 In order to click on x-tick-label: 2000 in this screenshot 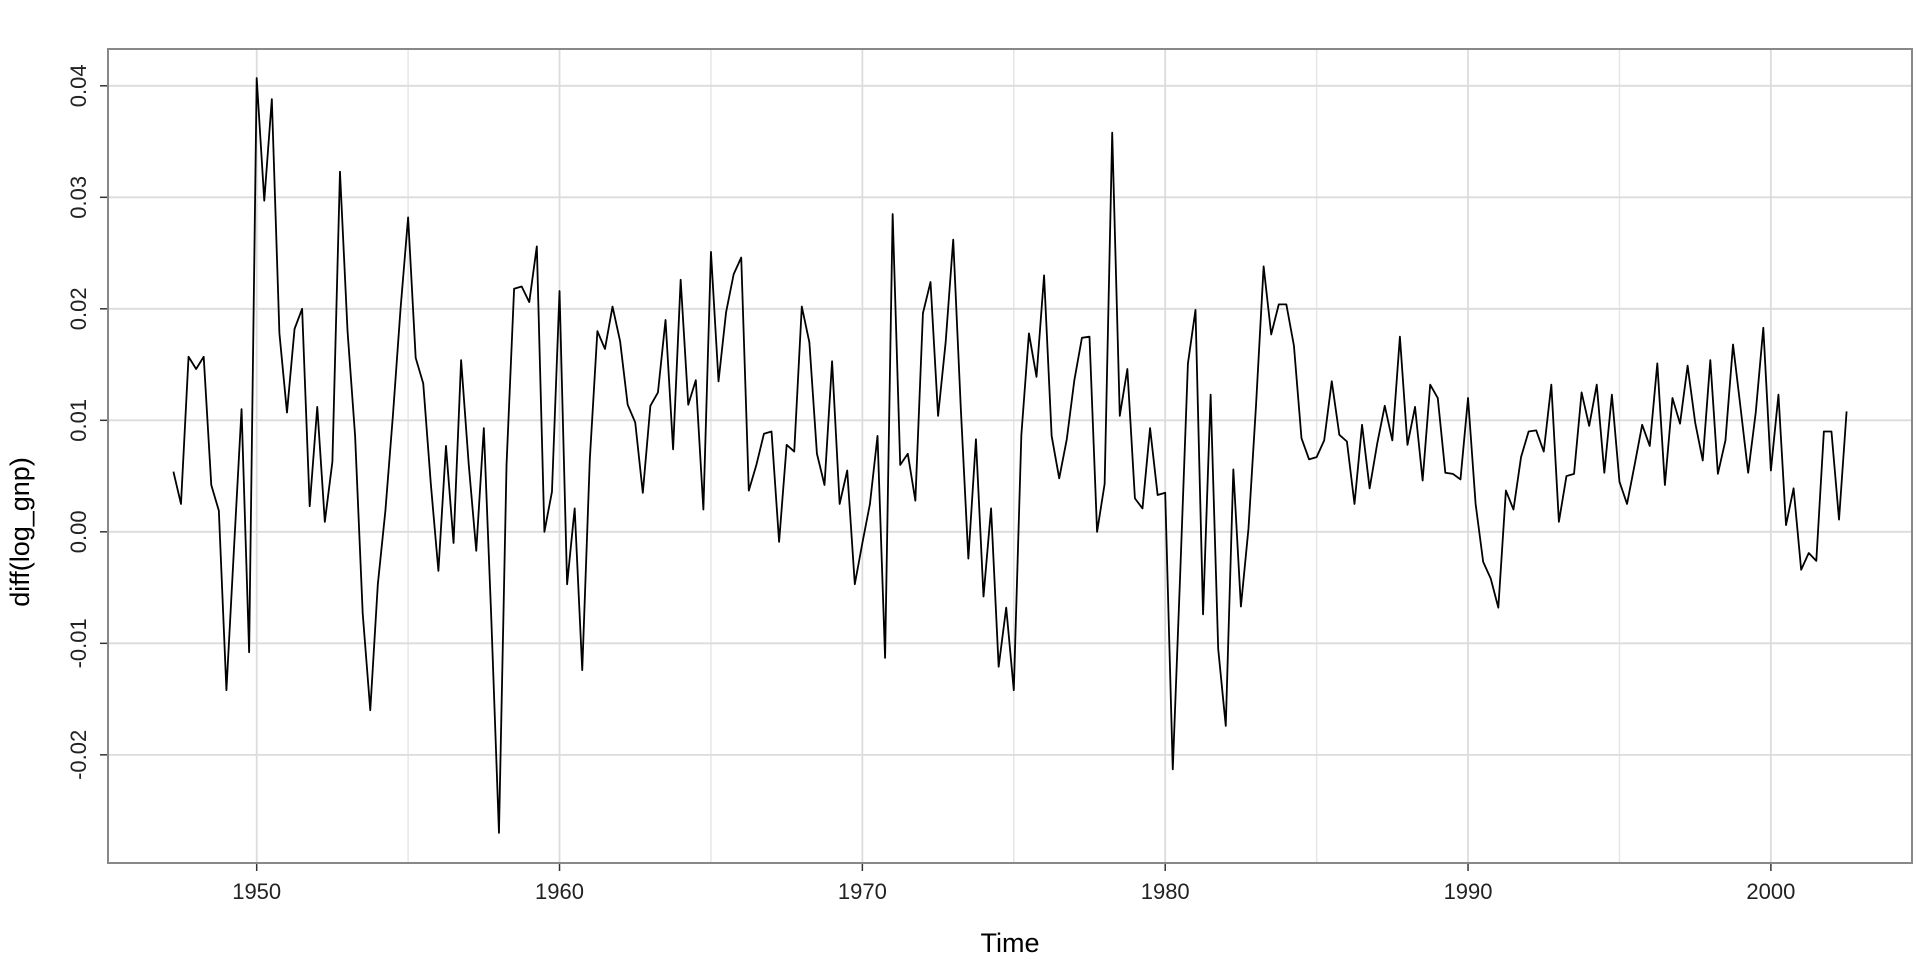, I will do `click(1770, 891)`.